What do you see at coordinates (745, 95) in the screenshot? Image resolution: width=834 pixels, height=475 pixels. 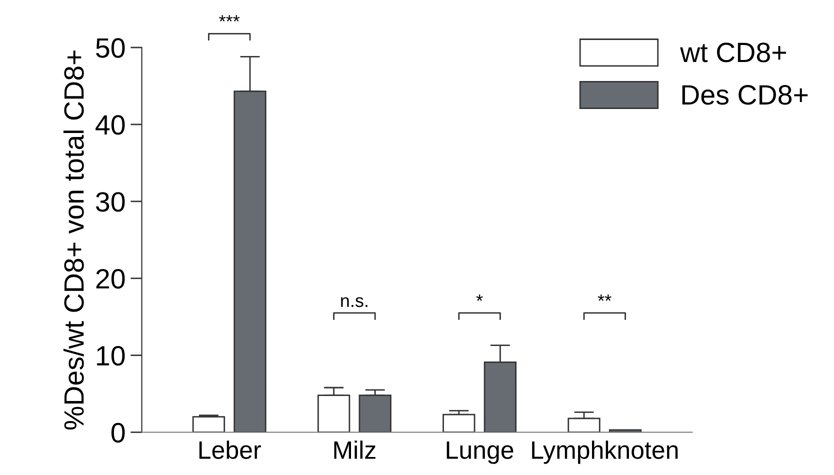 I see `legend-label: Des CD8+` at bounding box center [745, 95].